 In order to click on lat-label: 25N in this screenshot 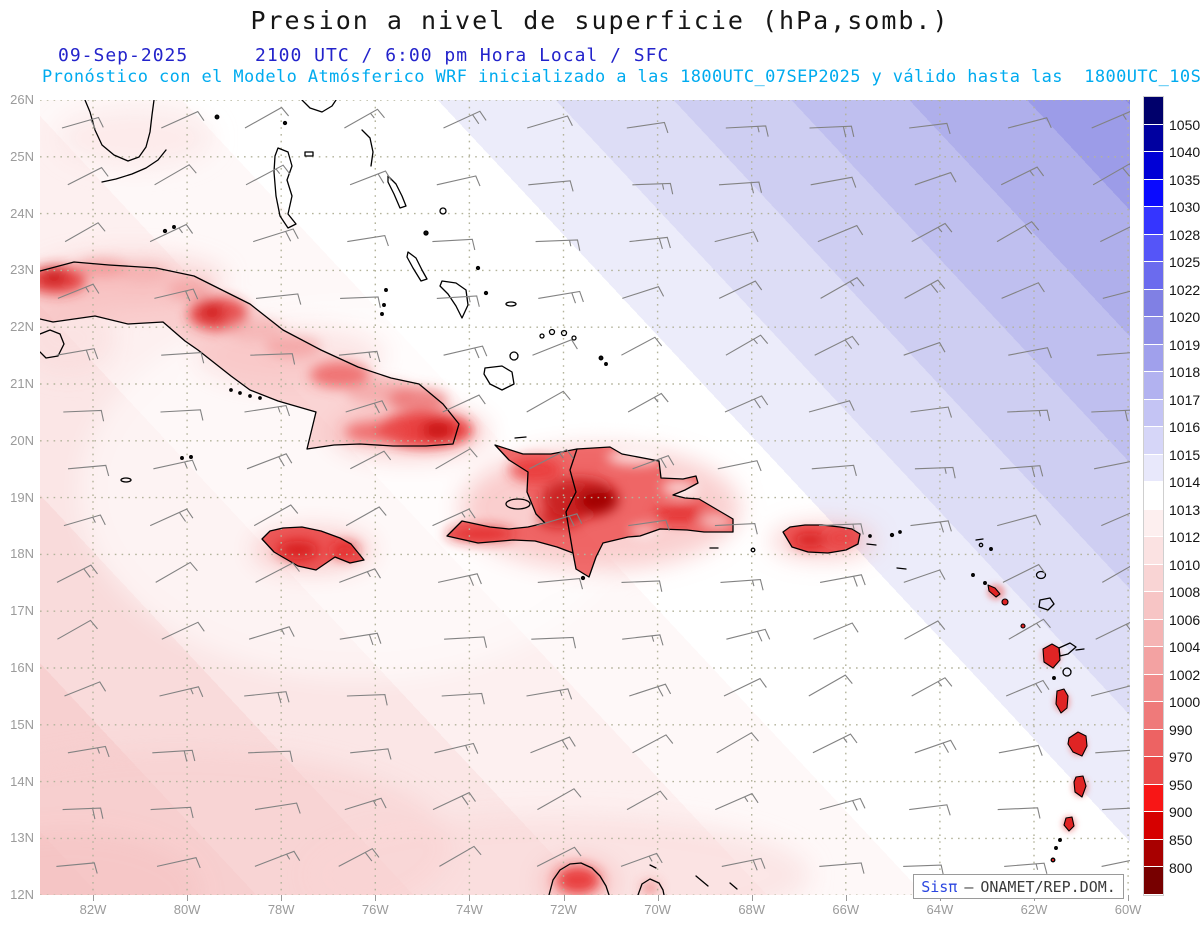, I will do `click(22, 156)`.